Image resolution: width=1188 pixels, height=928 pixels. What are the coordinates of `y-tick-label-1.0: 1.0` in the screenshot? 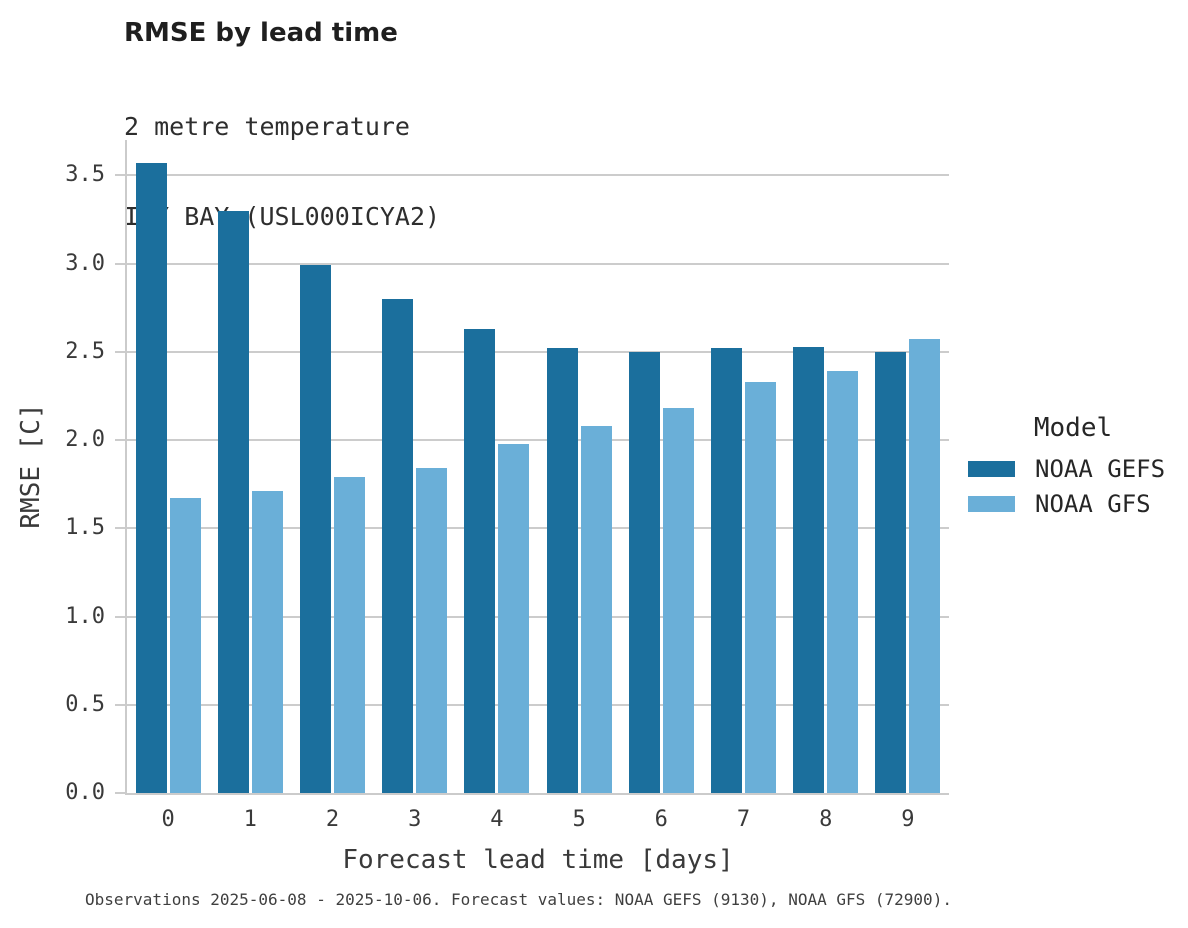 It's located at (85, 616).